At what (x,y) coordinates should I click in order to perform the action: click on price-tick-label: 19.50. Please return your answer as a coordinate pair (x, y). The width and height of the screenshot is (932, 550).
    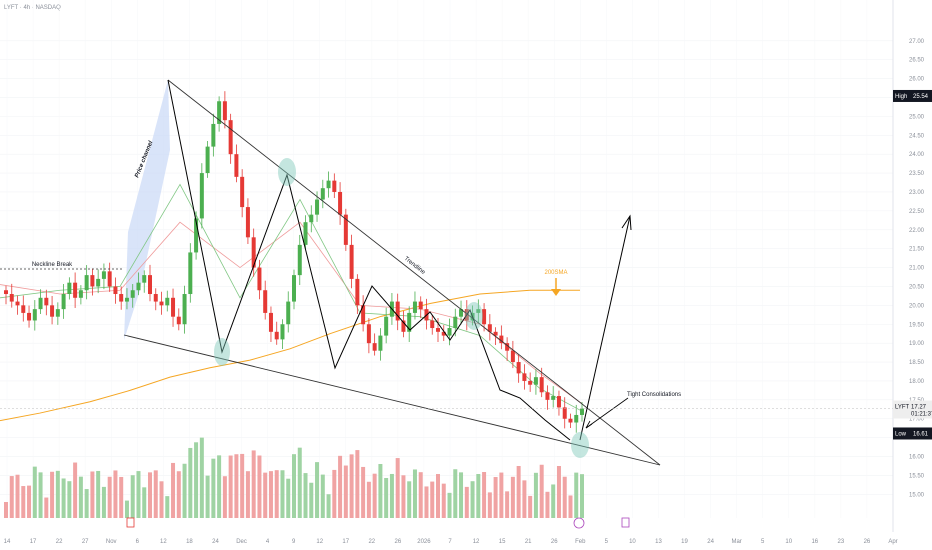
    Looking at the image, I should click on (917, 325).